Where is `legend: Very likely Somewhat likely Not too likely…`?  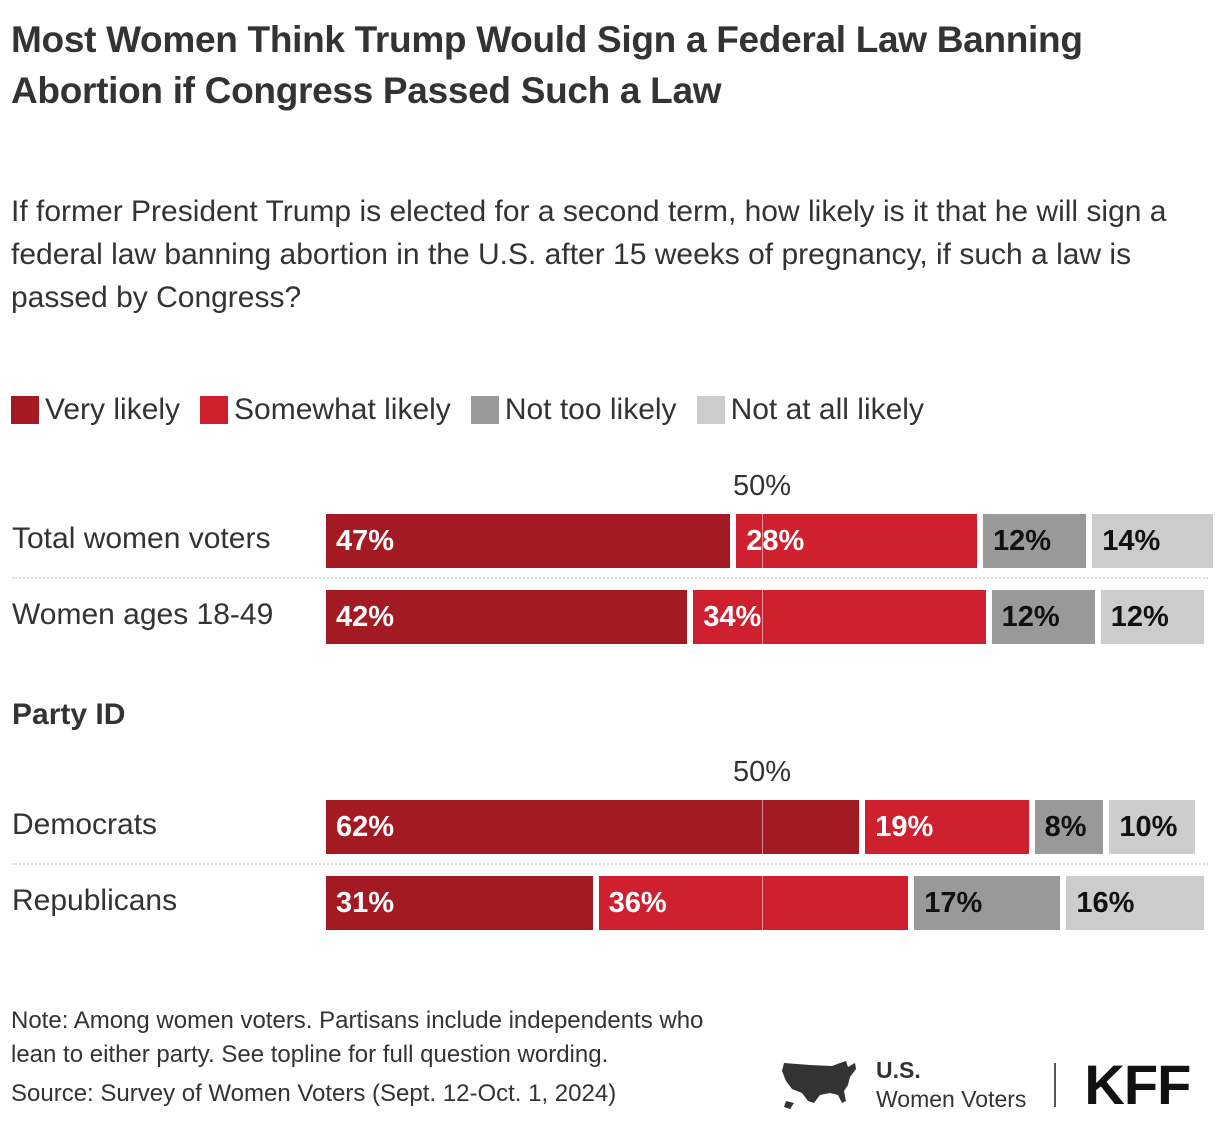 legend: Very likely Somewhat likely Not too likely… is located at coordinates (467, 410).